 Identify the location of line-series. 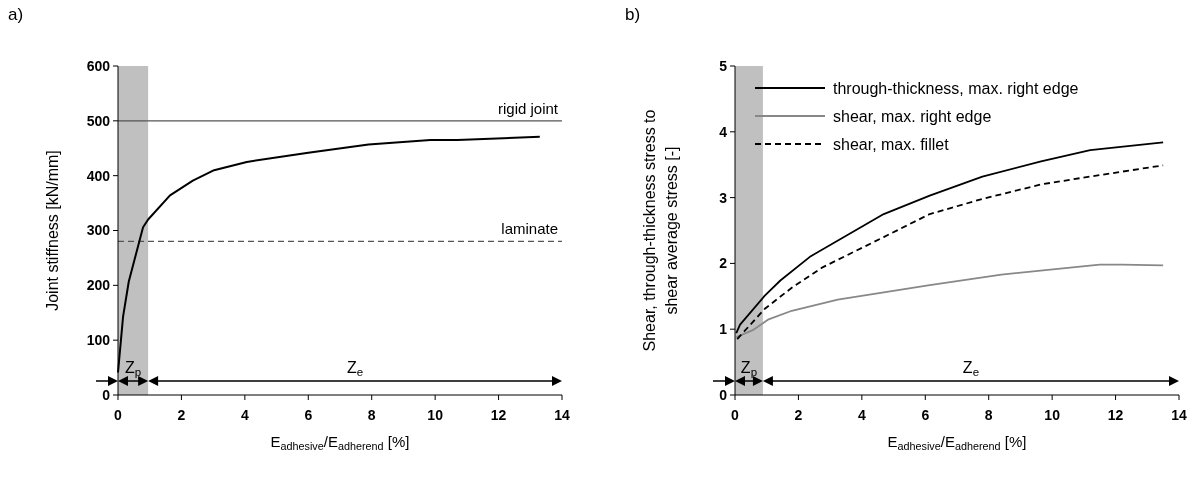
(950, 300).